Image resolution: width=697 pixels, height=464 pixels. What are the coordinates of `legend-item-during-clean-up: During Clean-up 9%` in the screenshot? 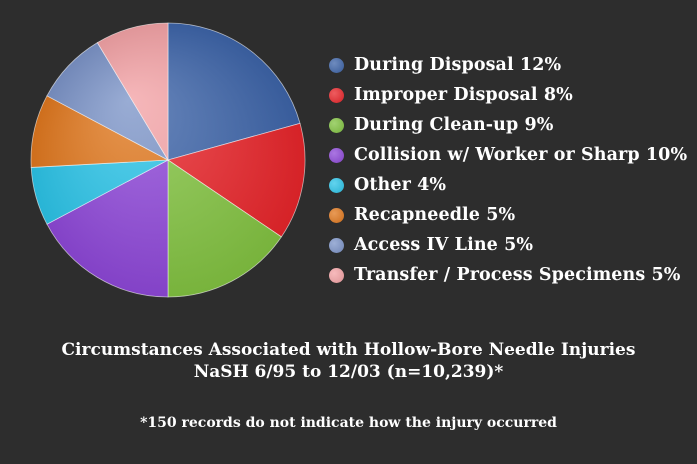 It's located at (508, 125).